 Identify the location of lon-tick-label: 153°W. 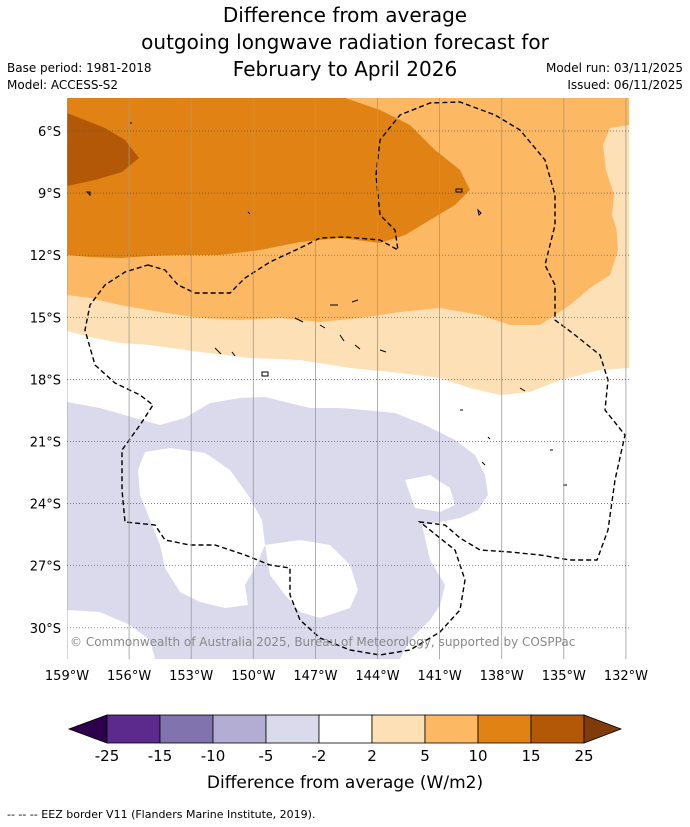
(191, 676).